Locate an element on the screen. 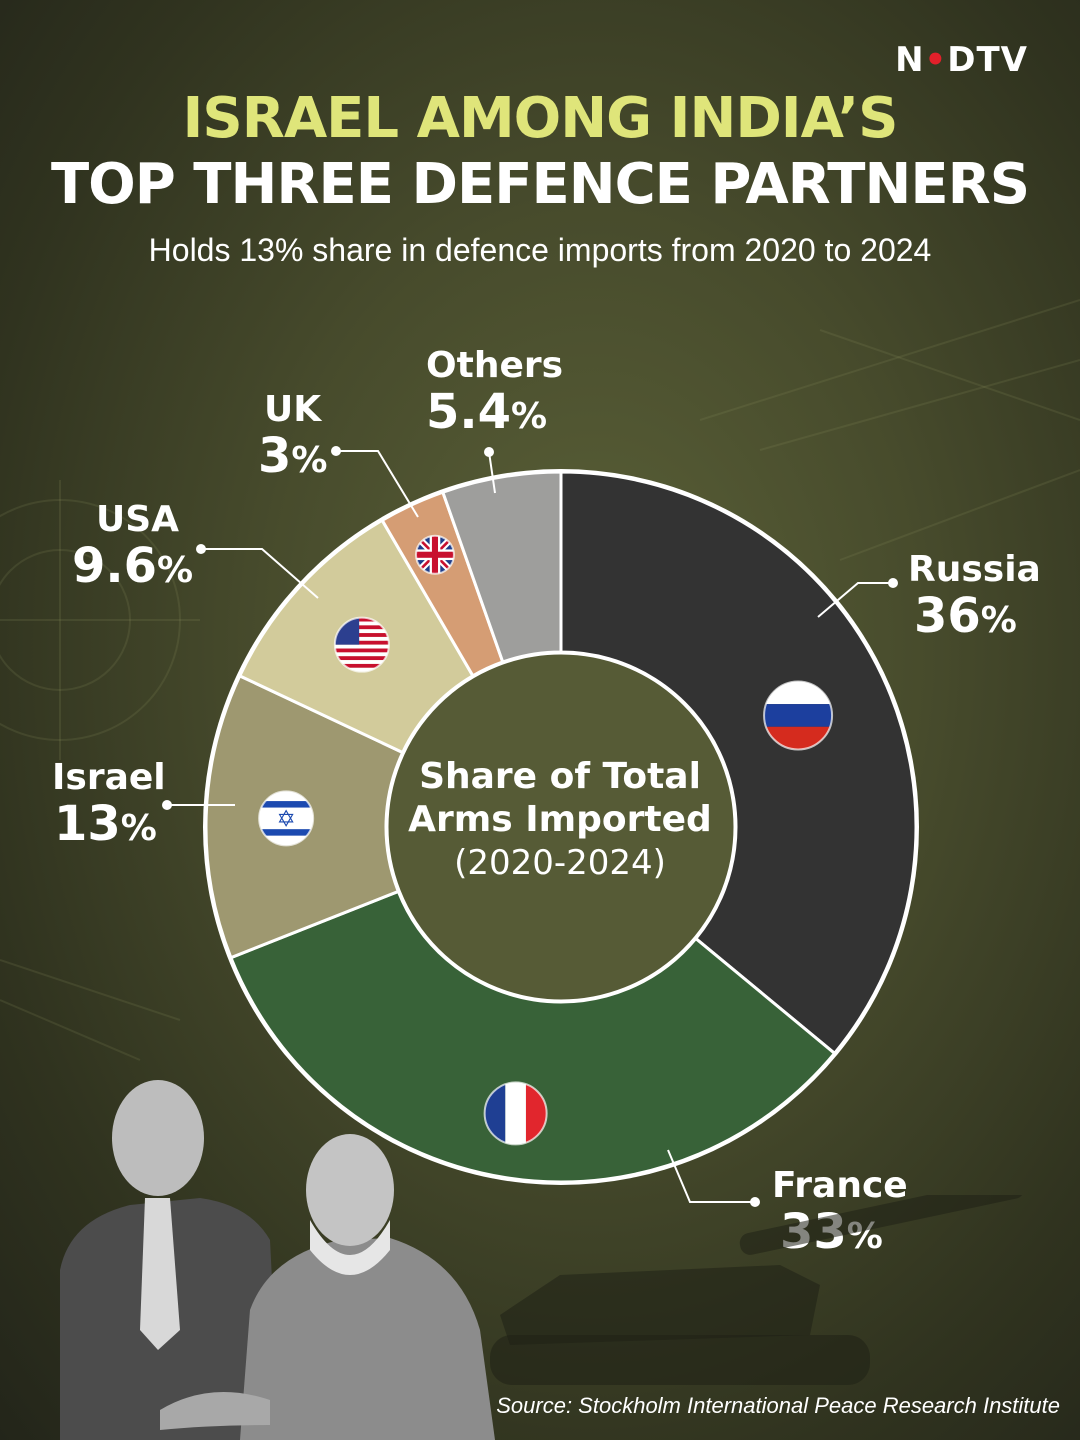  leader-russia is located at coordinates (857, 598).